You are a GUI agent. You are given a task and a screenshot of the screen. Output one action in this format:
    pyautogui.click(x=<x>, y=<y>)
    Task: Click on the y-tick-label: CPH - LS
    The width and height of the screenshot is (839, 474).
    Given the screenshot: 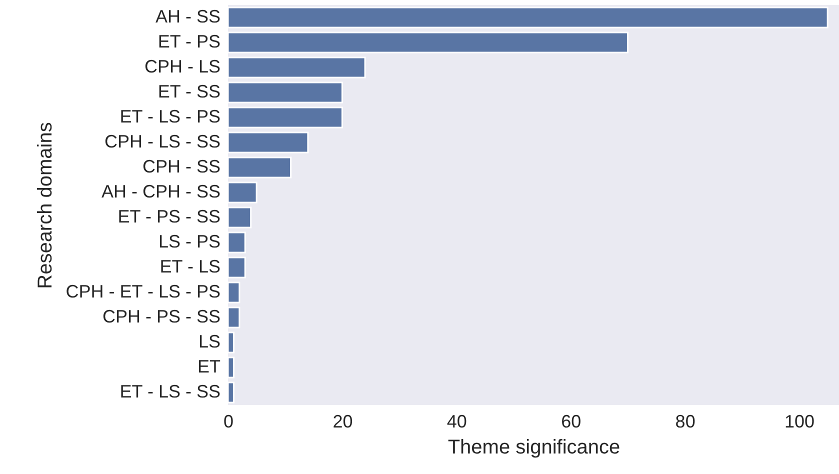 What is the action you would take?
    pyautogui.click(x=182, y=66)
    